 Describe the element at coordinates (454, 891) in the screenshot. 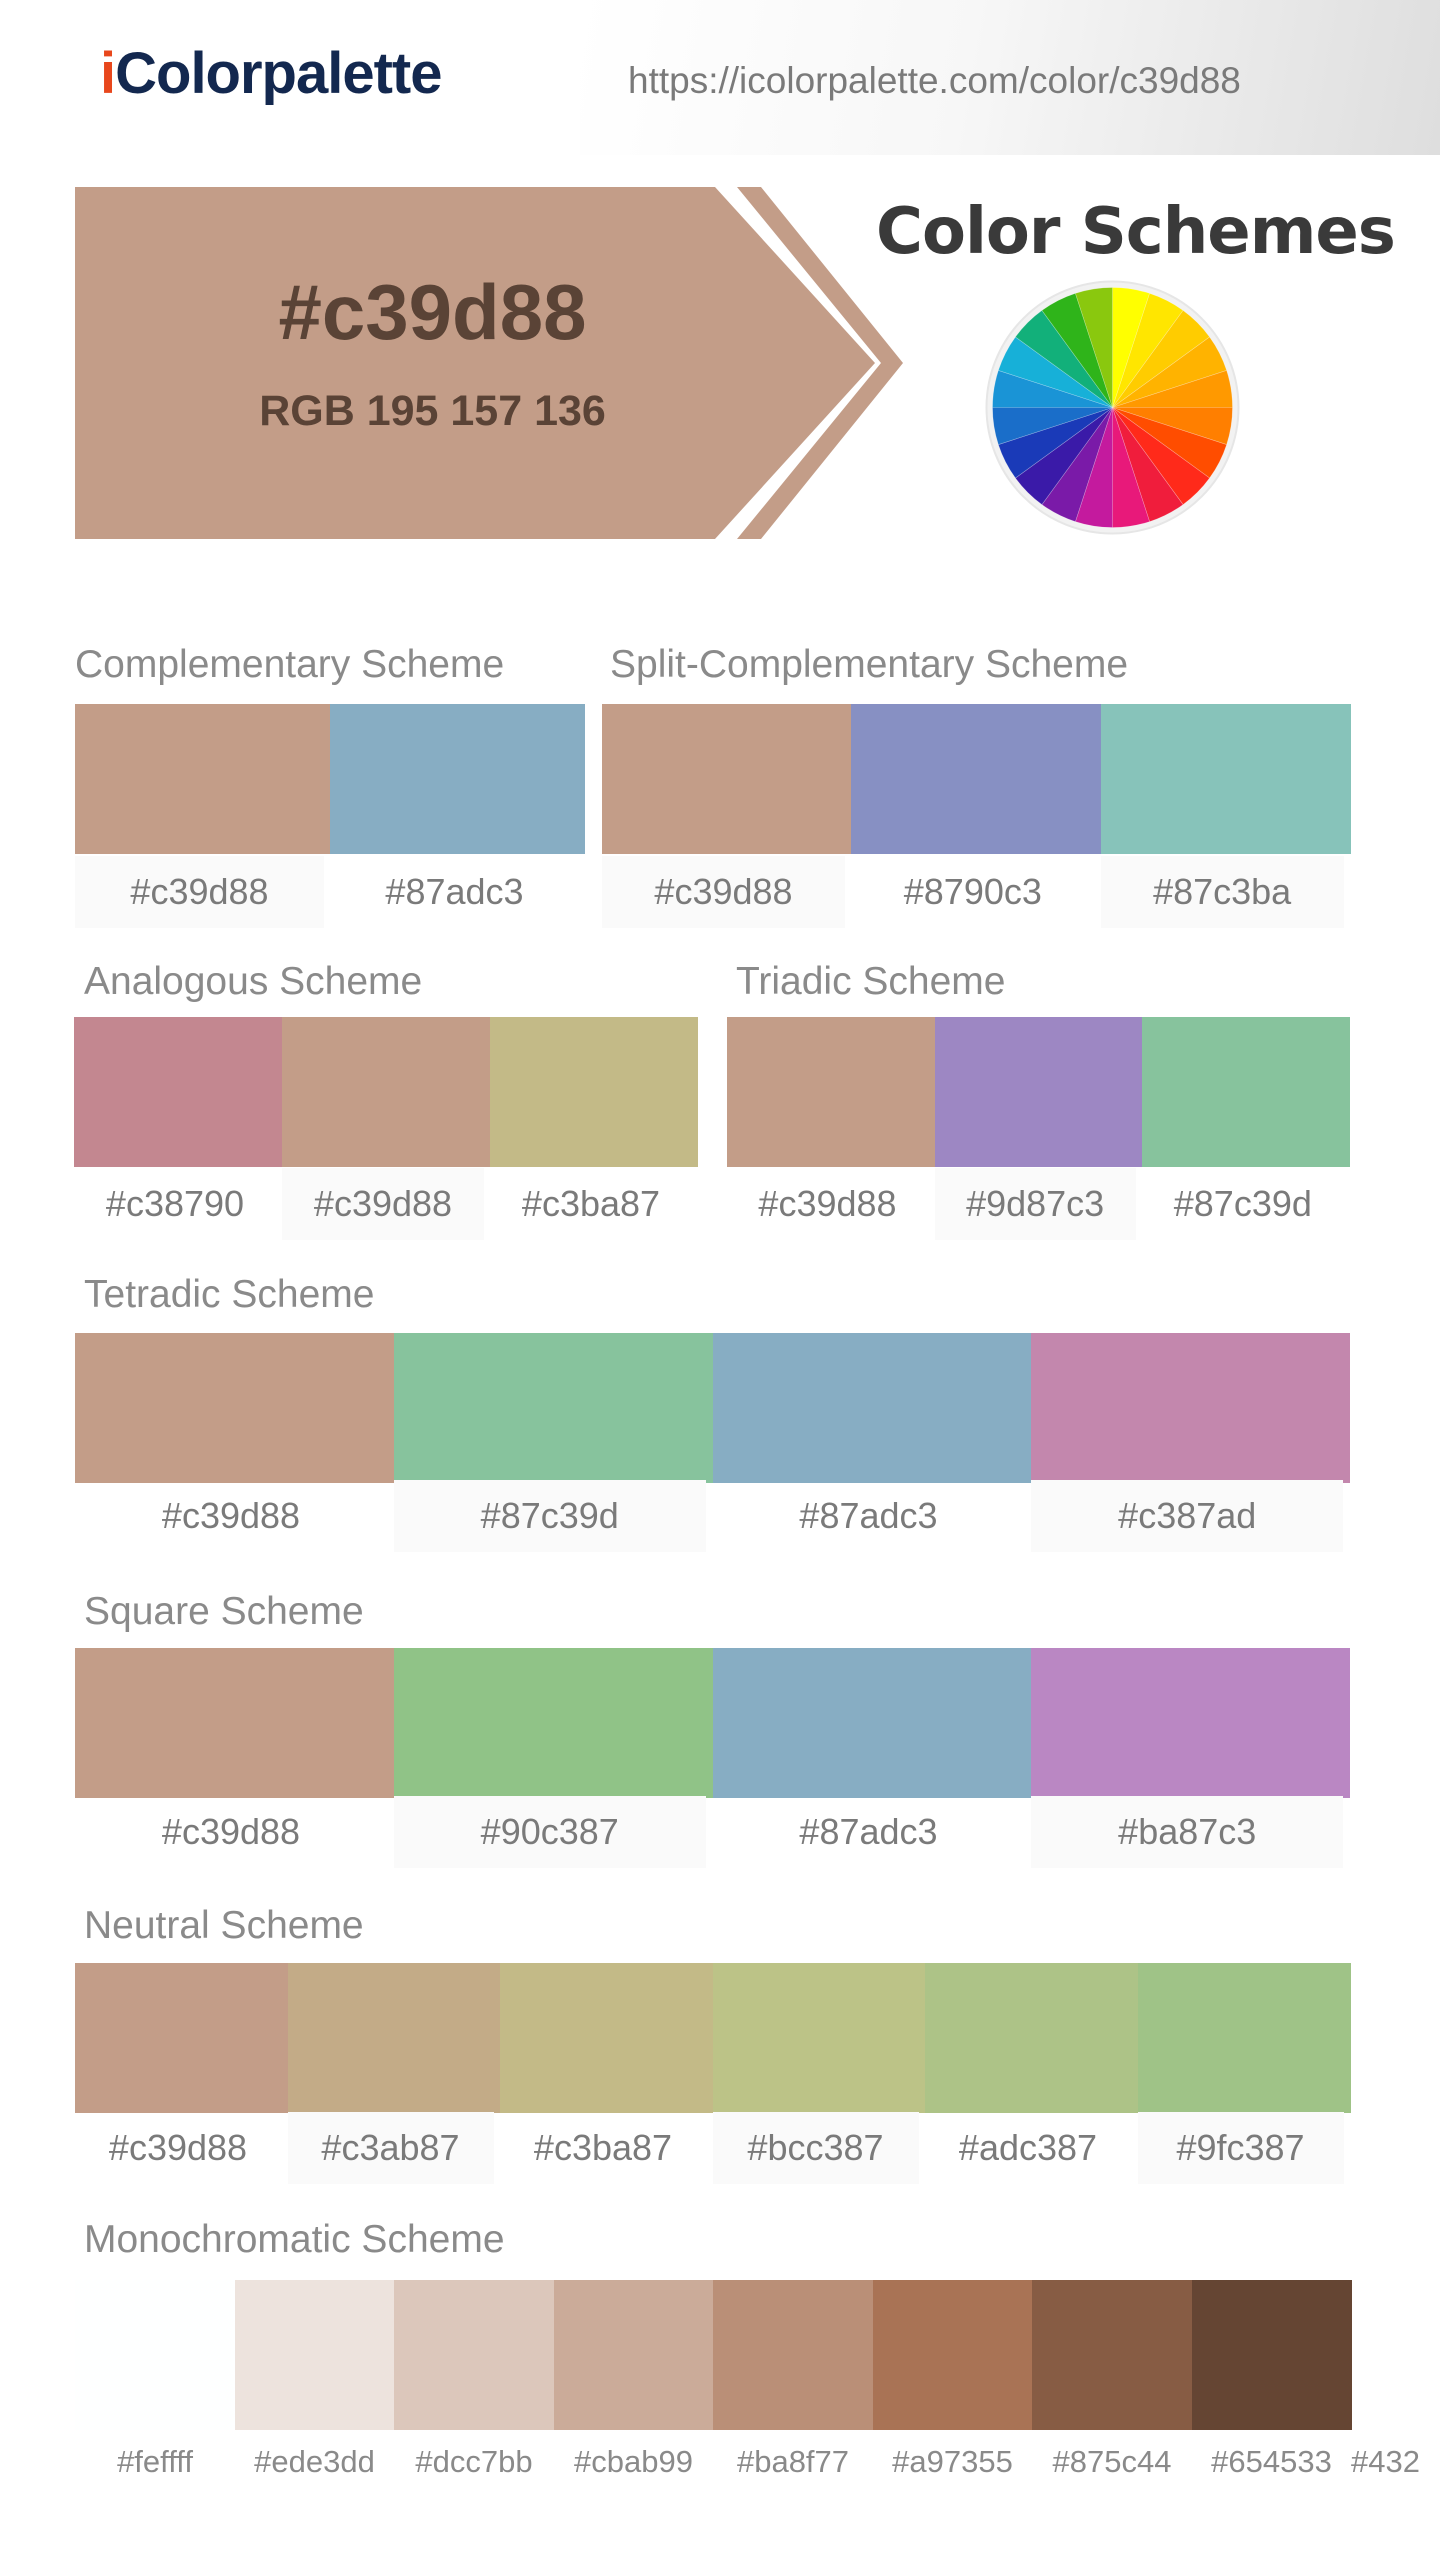

I see `complementary-hex-label: #87adc3` at that location.